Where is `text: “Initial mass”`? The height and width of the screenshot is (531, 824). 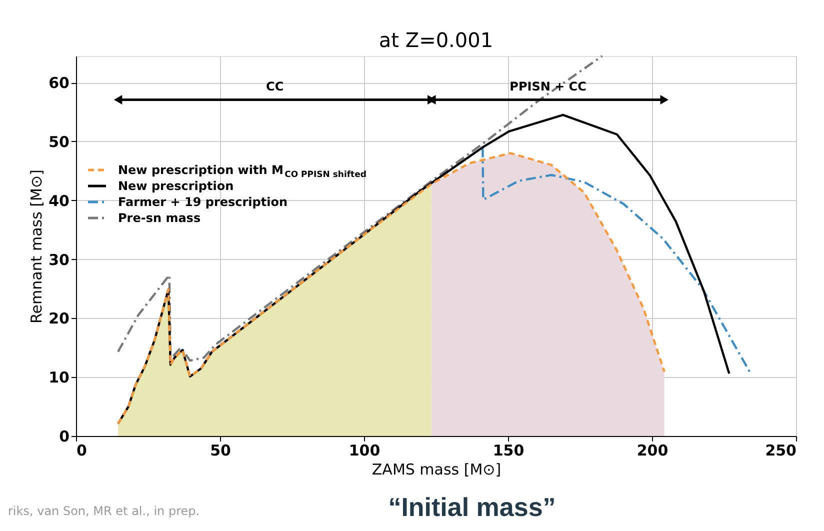 text: “Initial mass” is located at coordinates (472, 507).